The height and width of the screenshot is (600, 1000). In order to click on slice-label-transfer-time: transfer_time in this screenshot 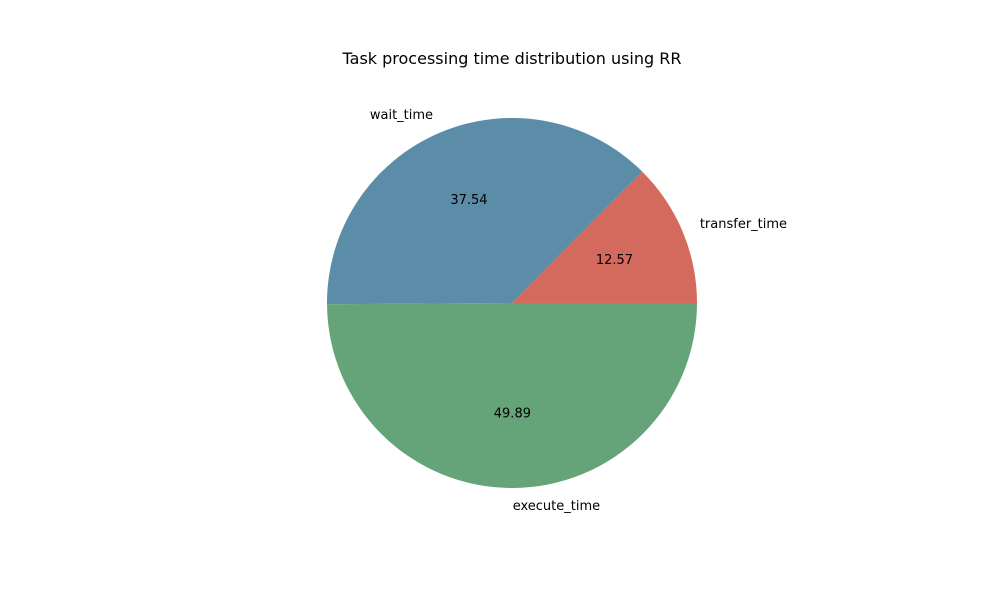, I will do `click(743, 224)`.